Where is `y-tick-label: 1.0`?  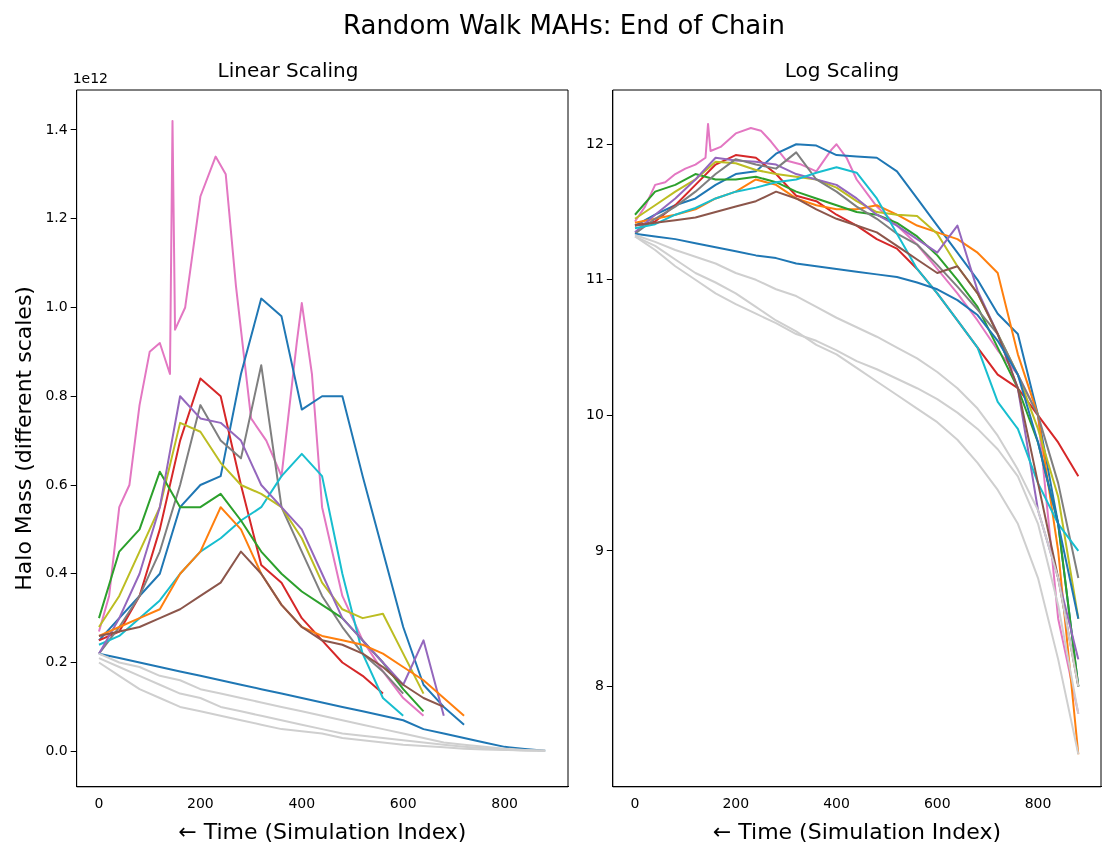 y-tick-label: 1.0 is located at coordinates (56, 306).